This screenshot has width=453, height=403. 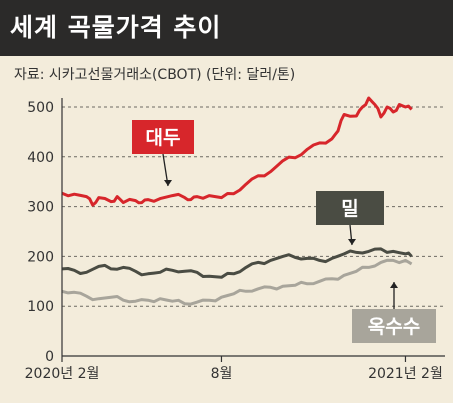 I want to click on y-tick-label: 300, so click(x=40, y=208).